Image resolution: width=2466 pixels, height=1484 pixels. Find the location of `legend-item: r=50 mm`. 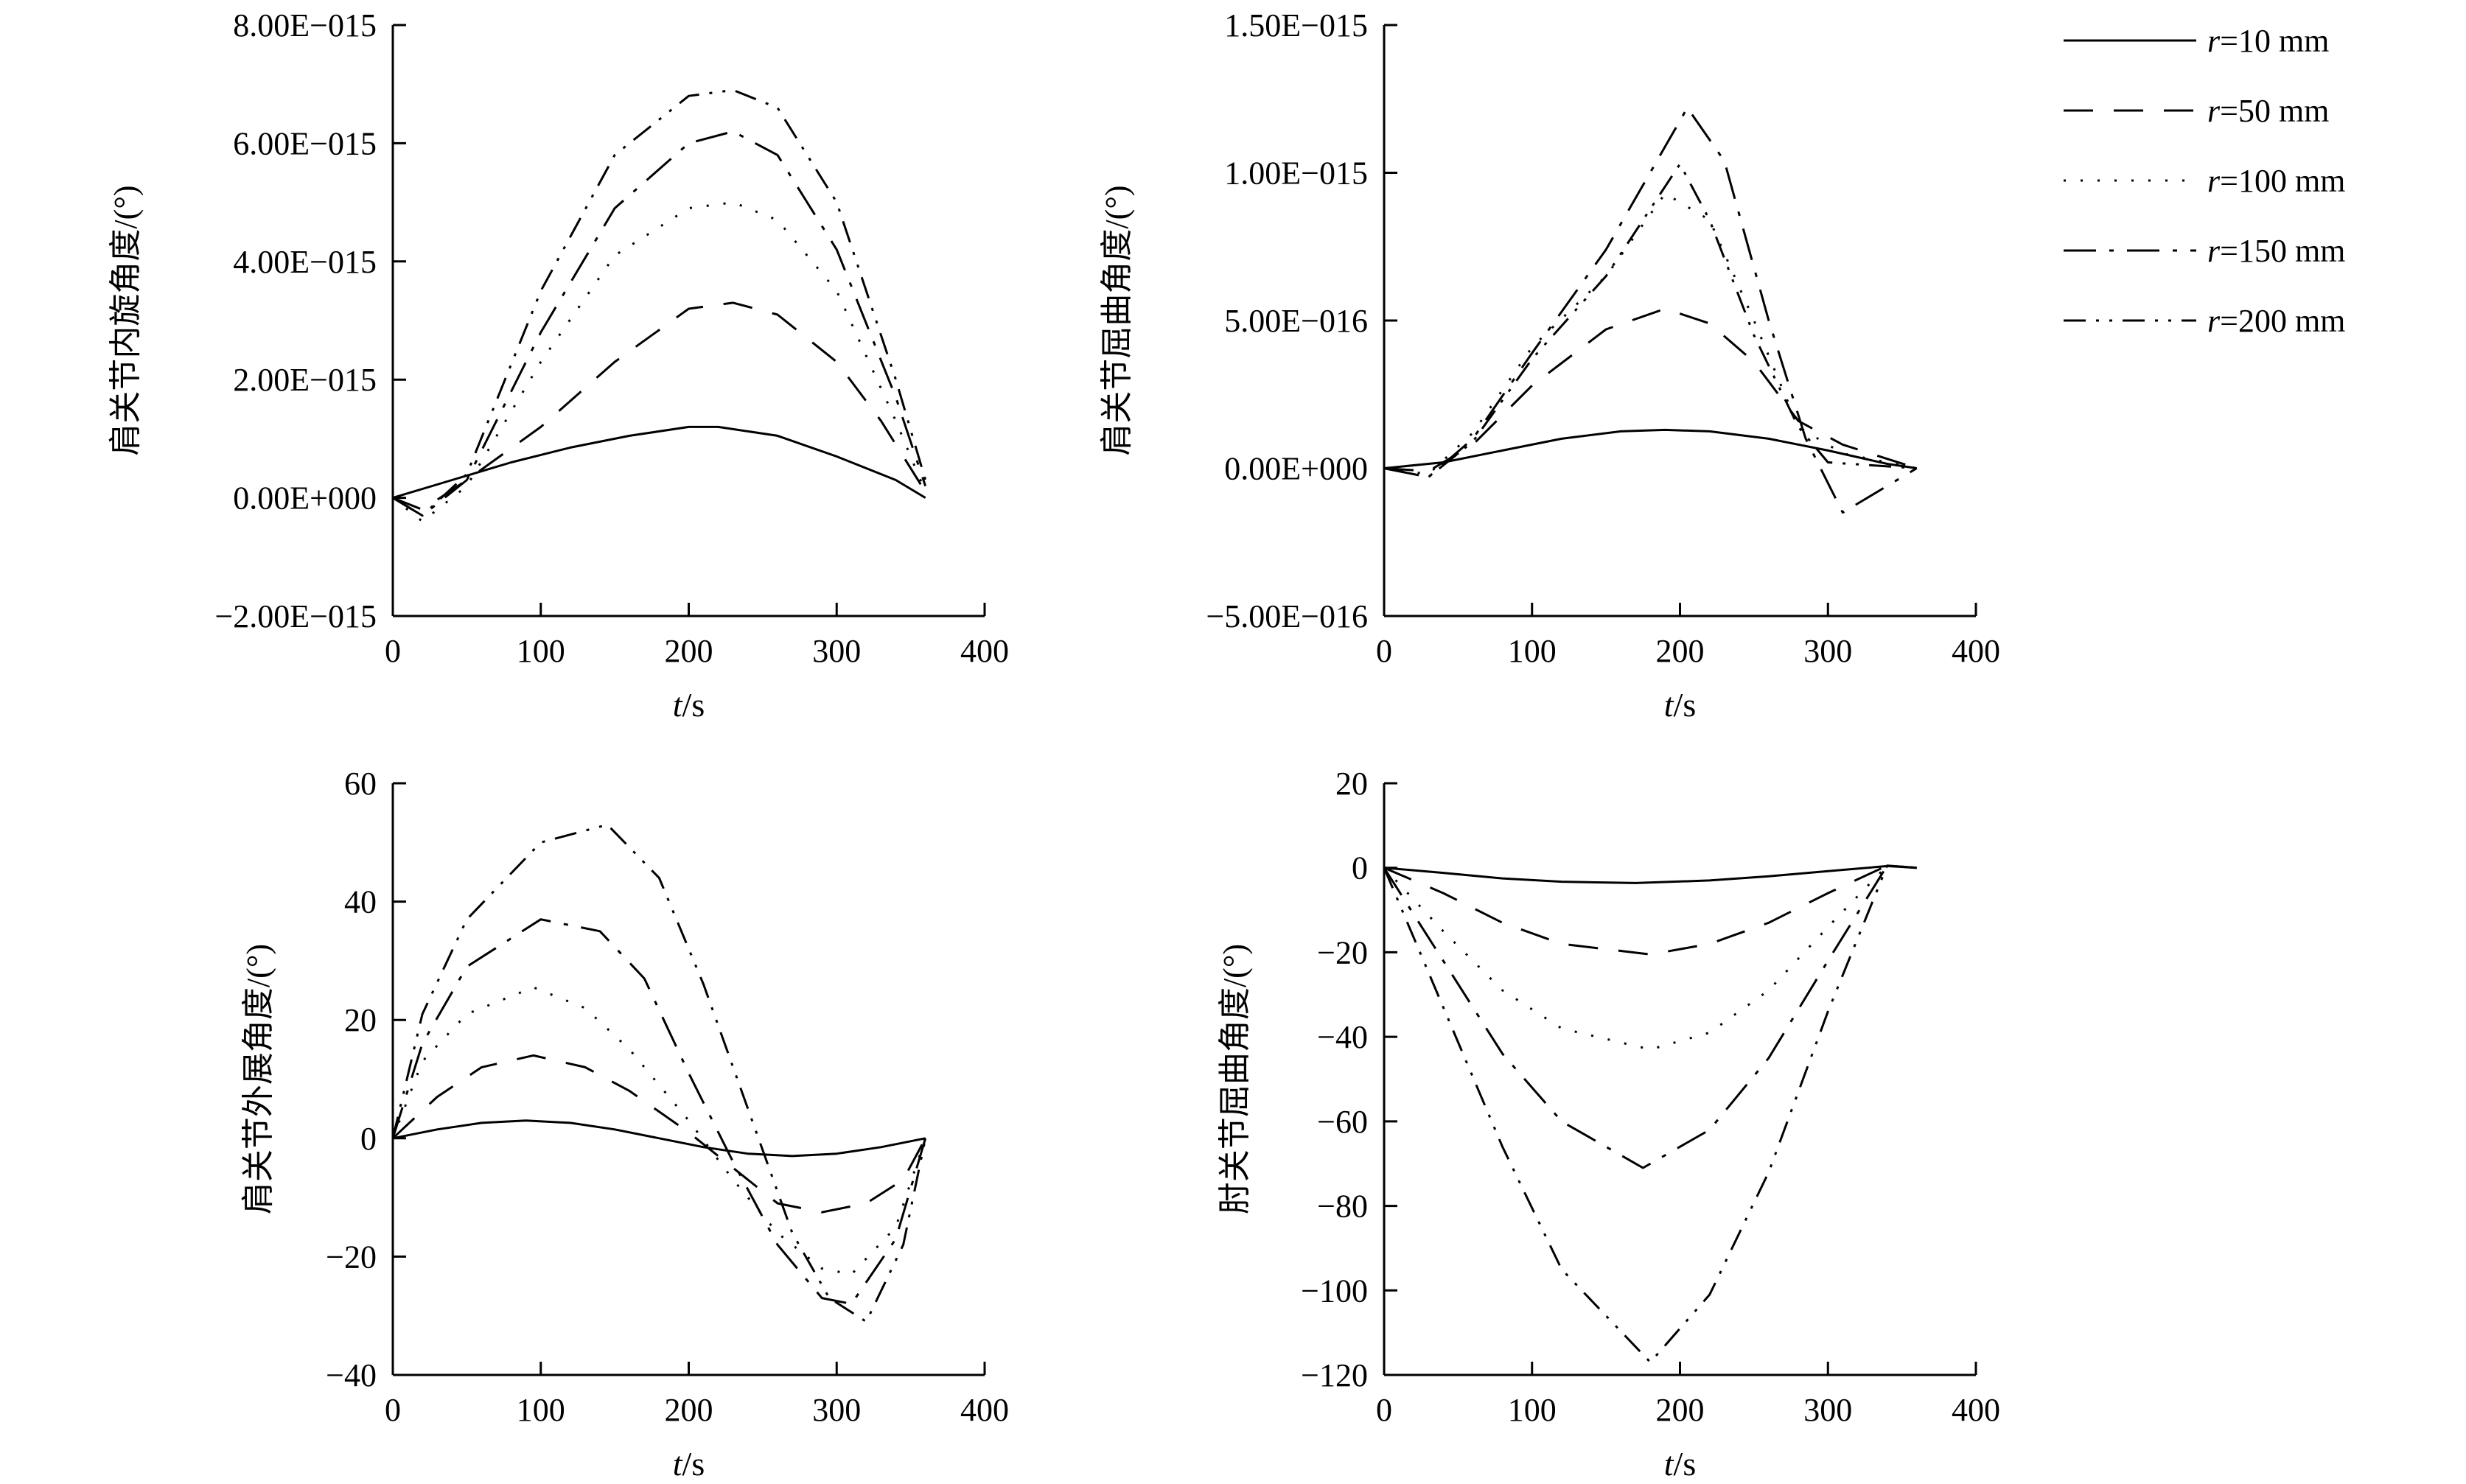

legend-item: r=50 mm is located at coordinates (2197, 111).